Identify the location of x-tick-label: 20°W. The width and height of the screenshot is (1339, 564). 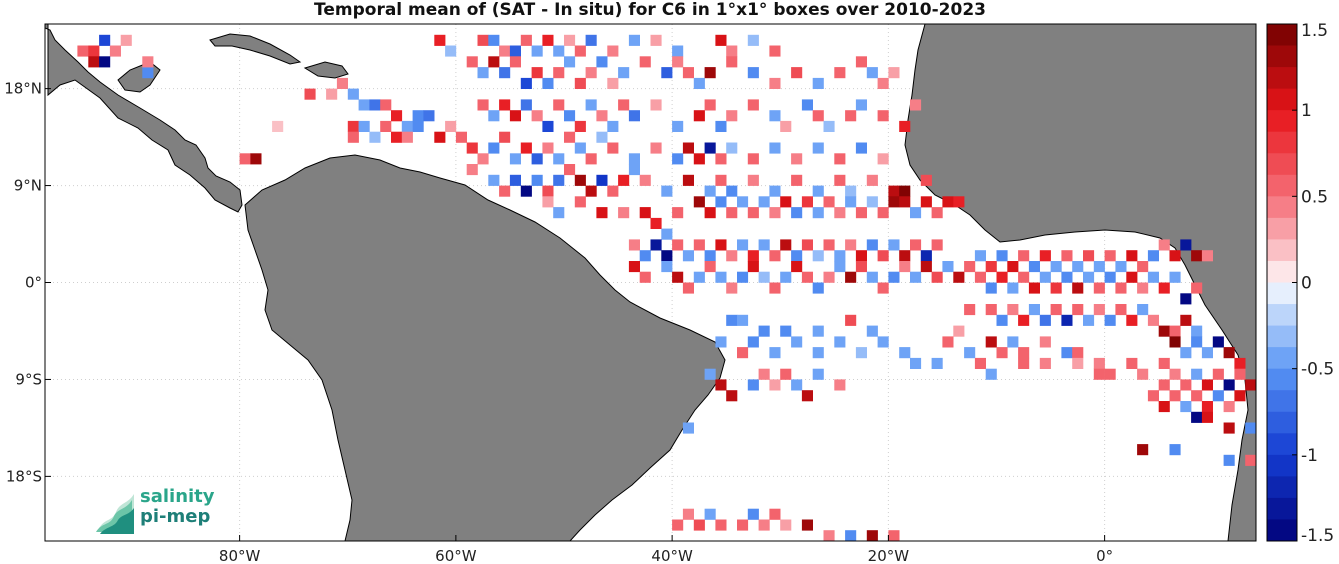
(889, 555).